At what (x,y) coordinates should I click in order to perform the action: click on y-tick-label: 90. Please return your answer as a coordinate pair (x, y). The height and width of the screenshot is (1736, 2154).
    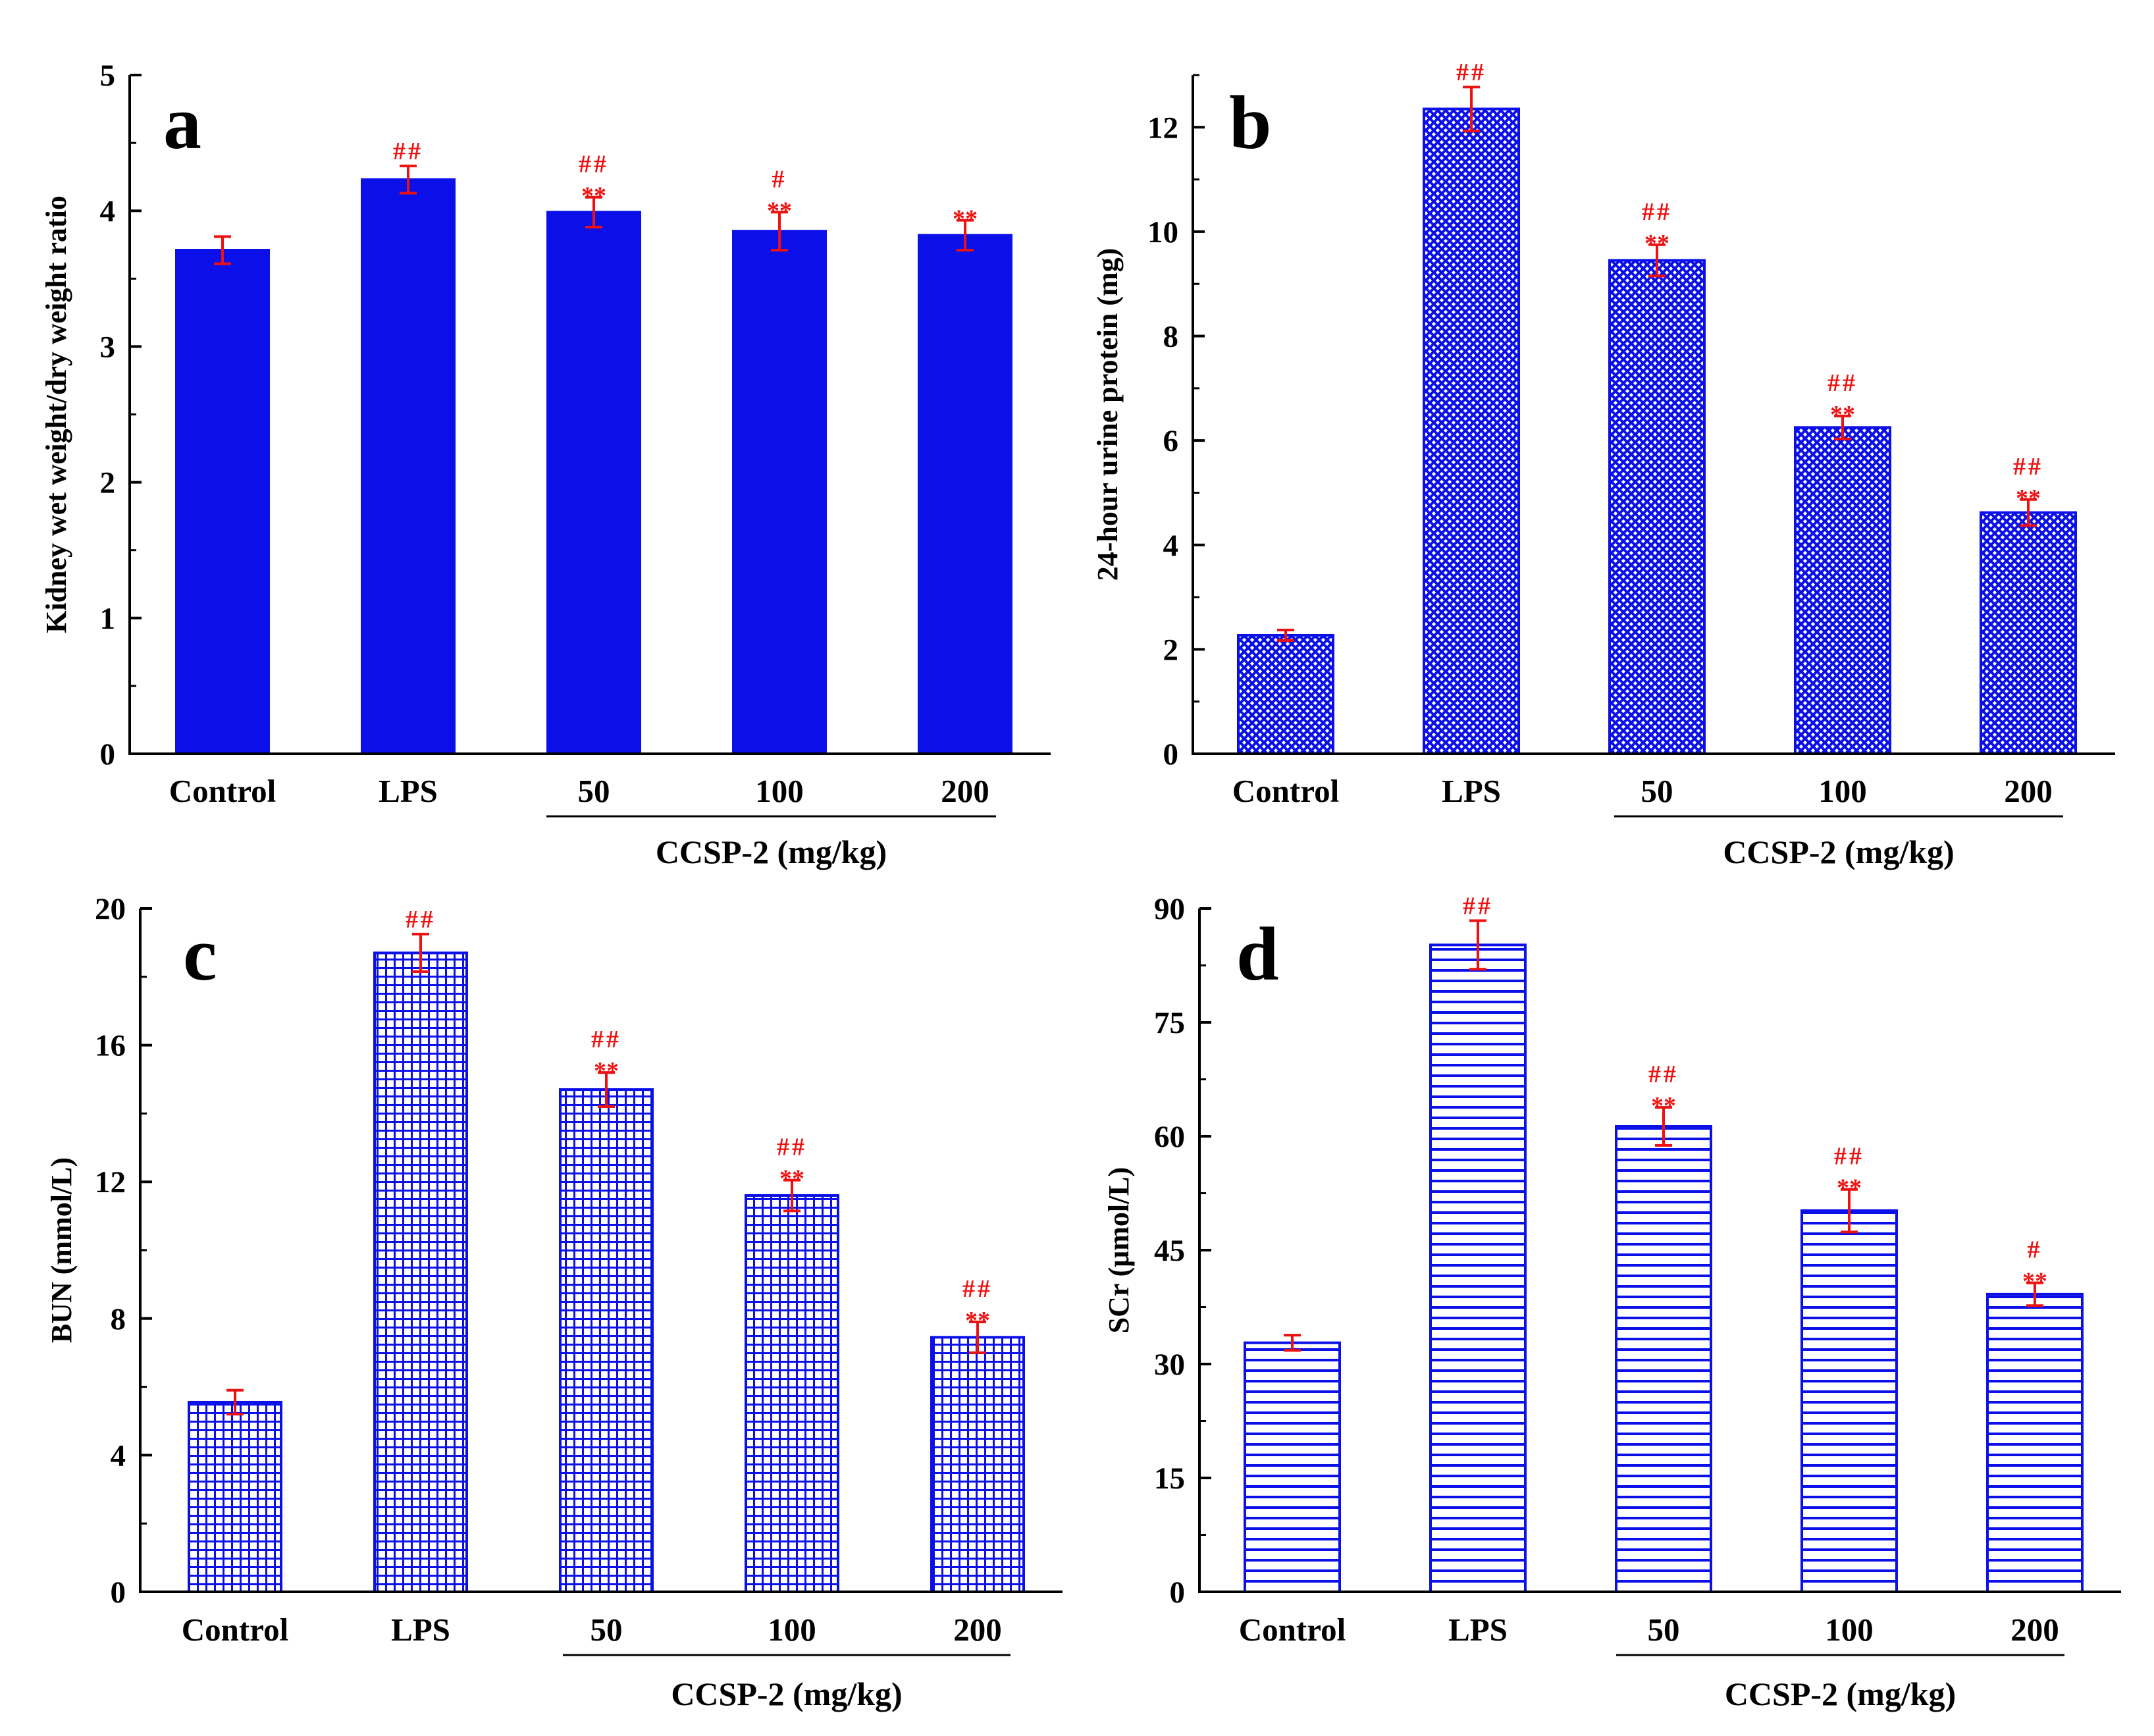
    Looking at the image, I should click on (1170, 909).